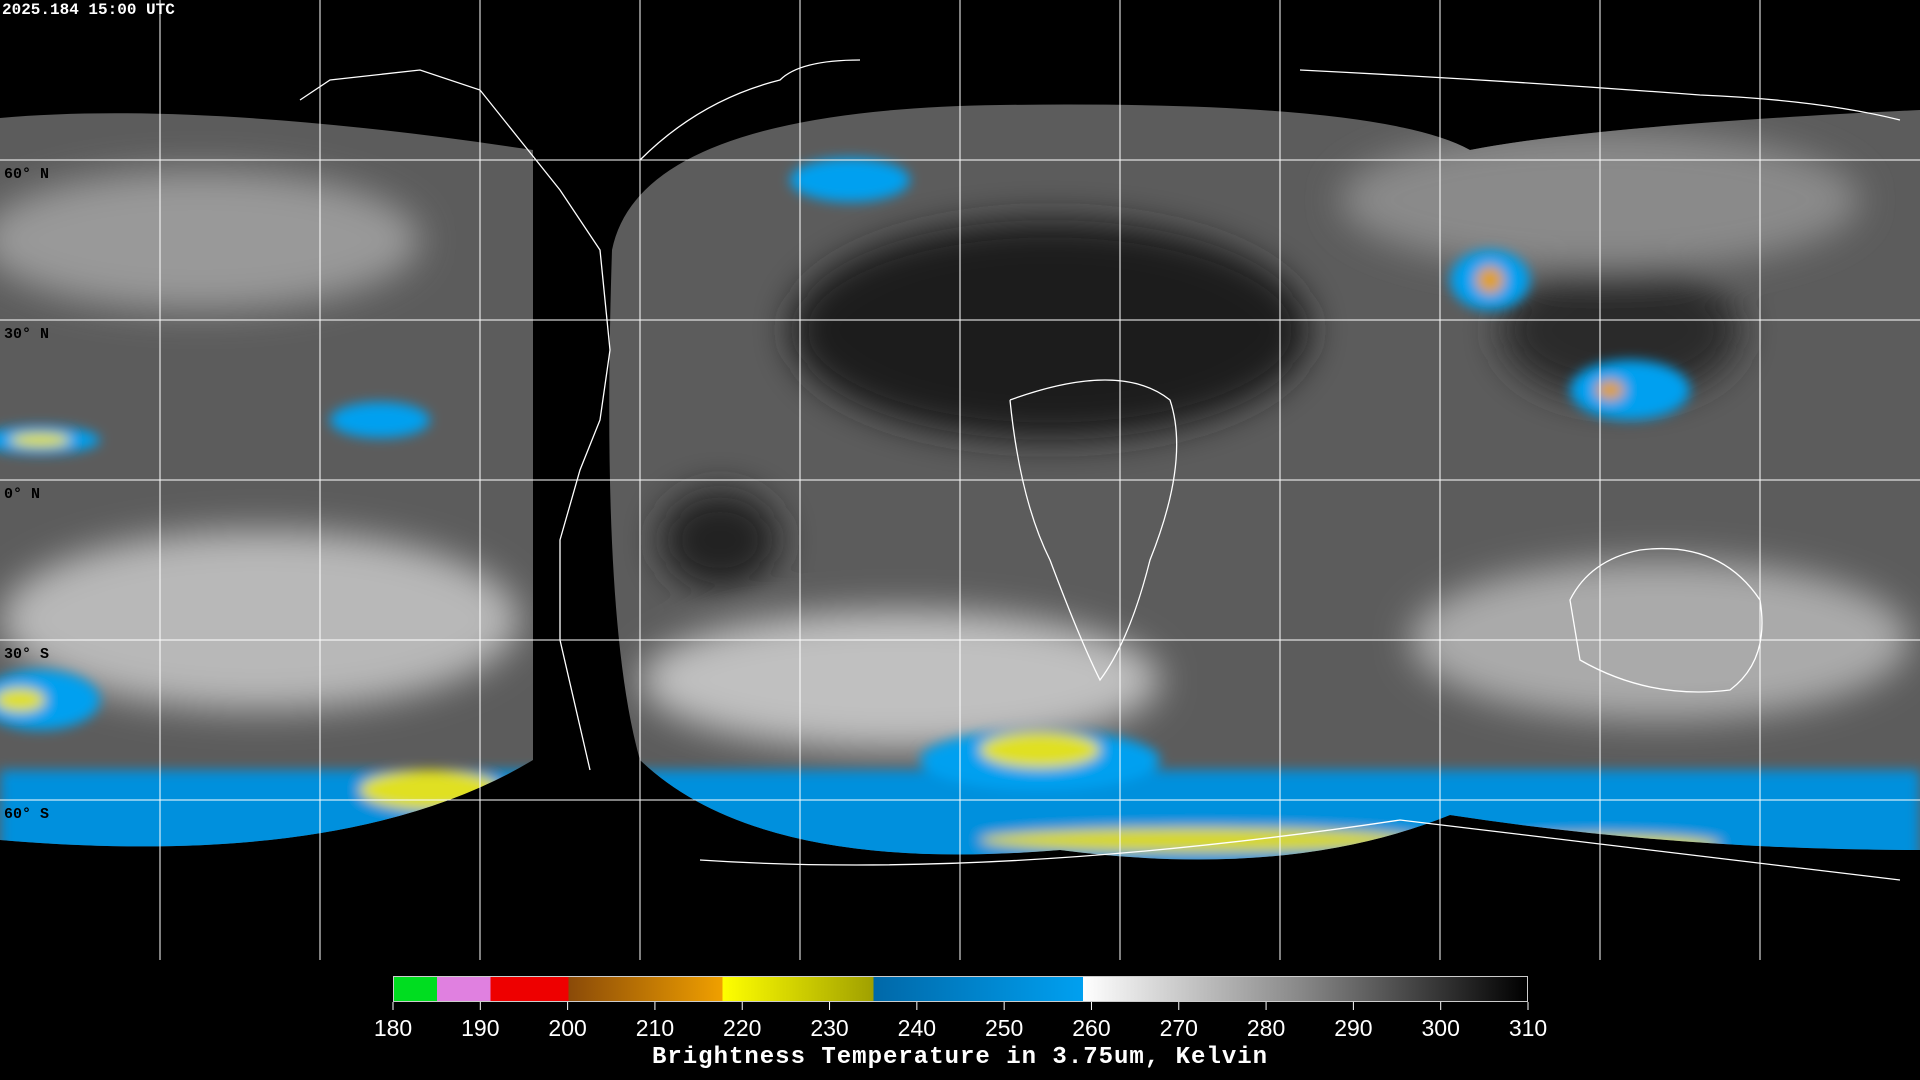  I want to click on latitude-label: 30° N, so click(26, 334).